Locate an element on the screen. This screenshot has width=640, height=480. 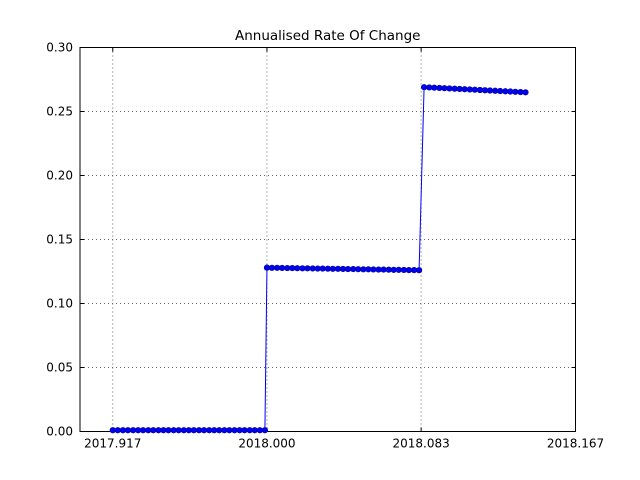
y-tick-label: 0.15 is located at coordinates (59, 240).